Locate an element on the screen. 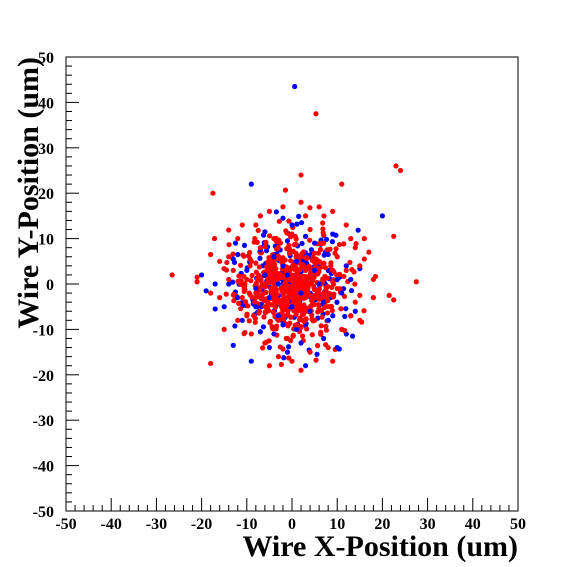  x-tick-label: 10 is located at coordinates (337, 524).